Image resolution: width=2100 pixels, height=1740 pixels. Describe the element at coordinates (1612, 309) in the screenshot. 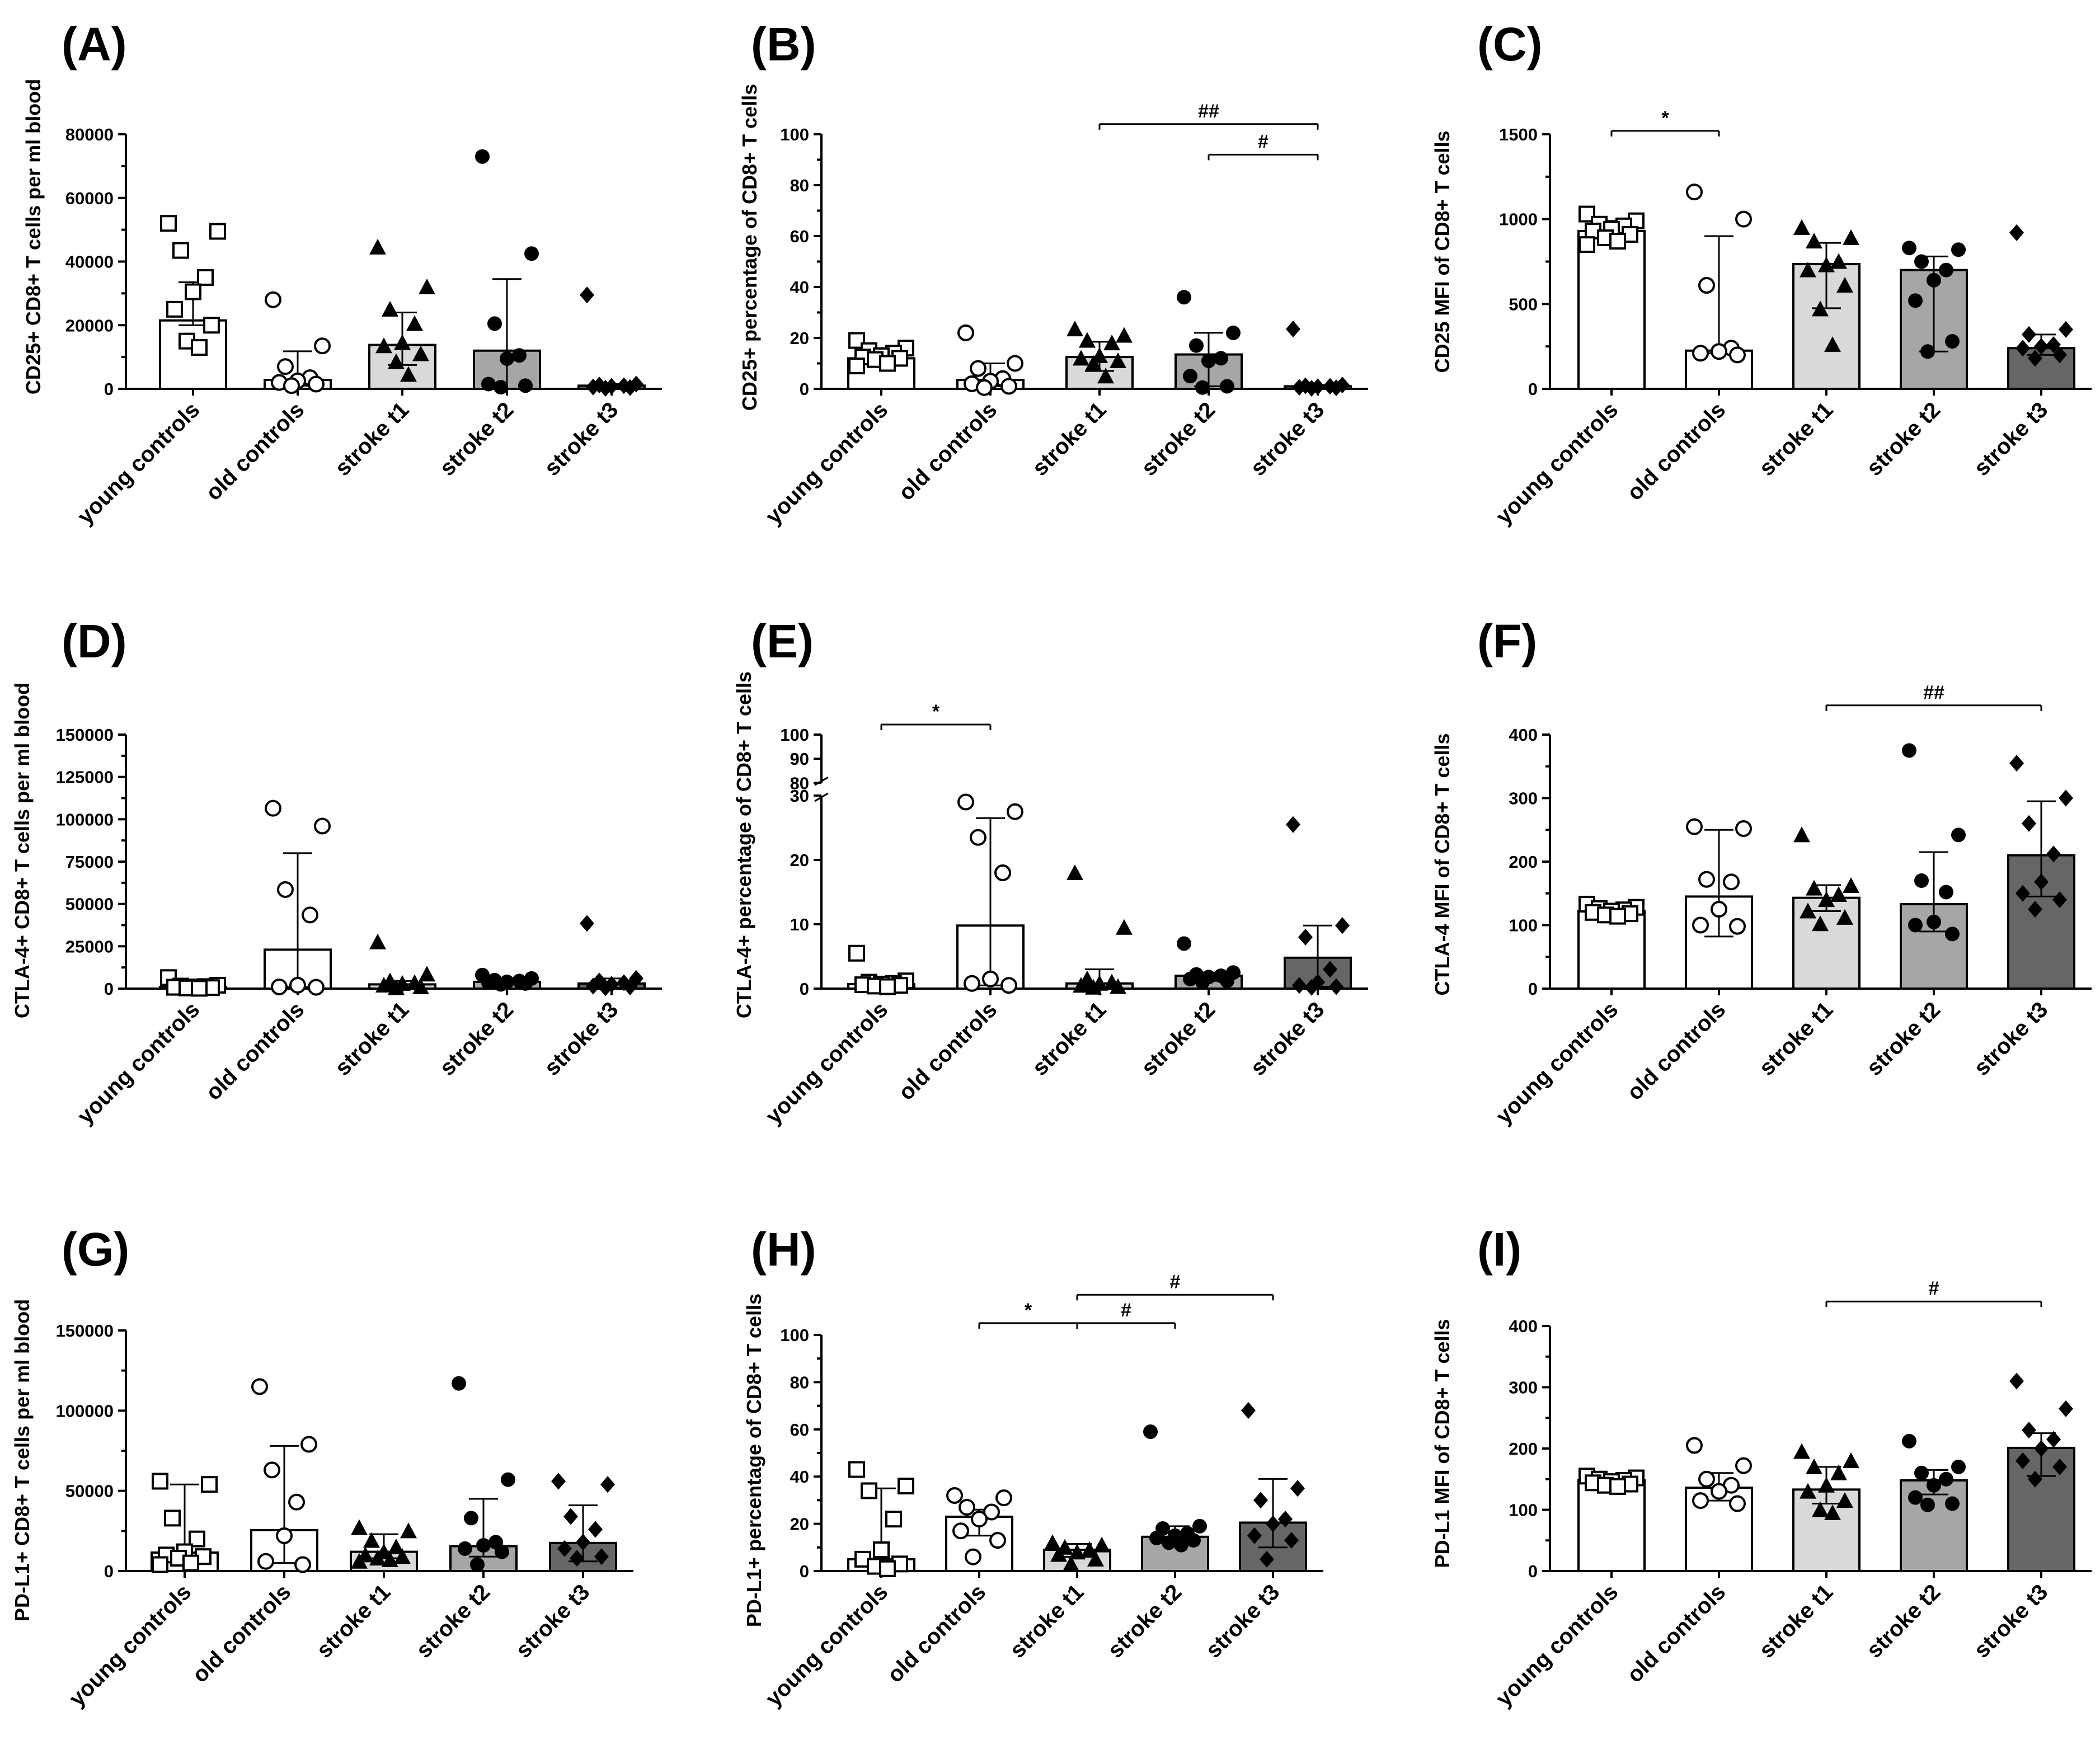

I see `panel-c-bar` at that location.